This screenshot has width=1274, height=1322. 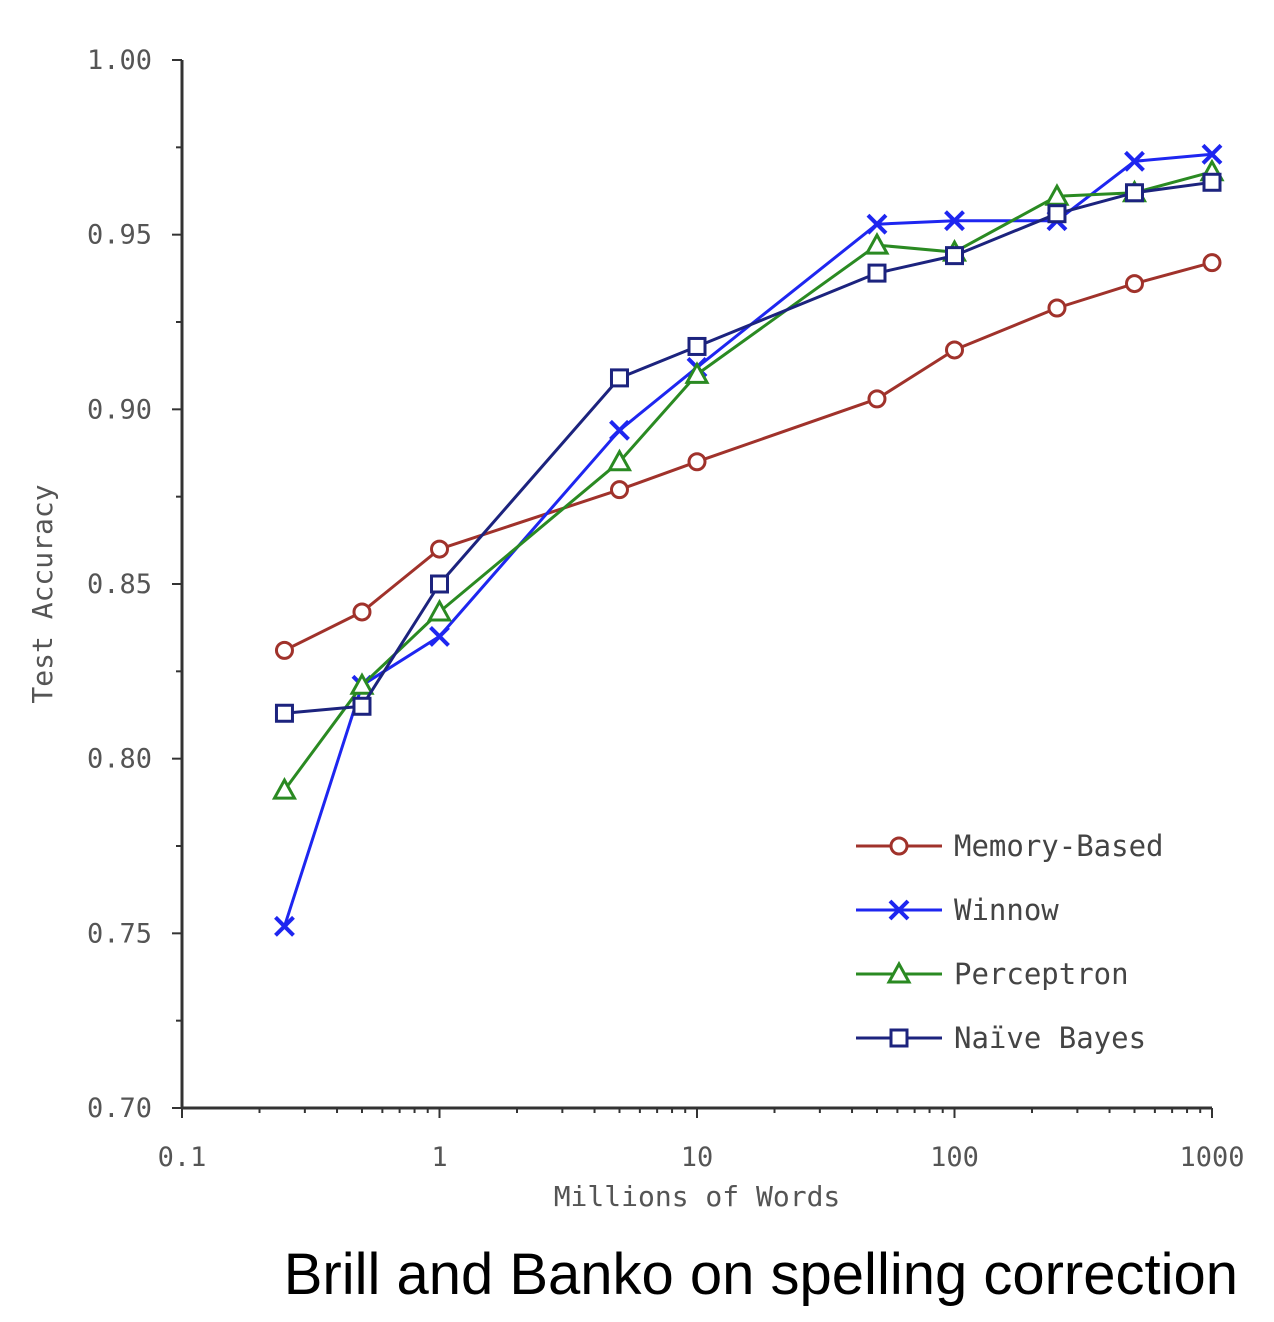 I want to click on x-tick-label: 100, so click(x=954, y=1157).